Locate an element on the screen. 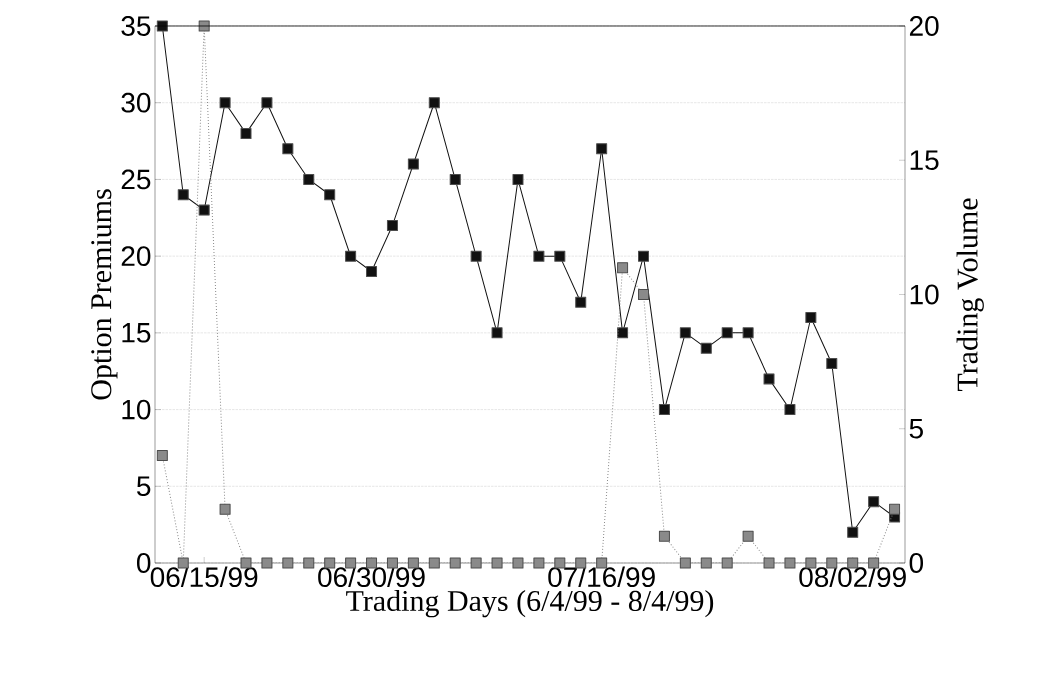  x-tick-label: 07/16/99 is located at coordinates (601, 577).